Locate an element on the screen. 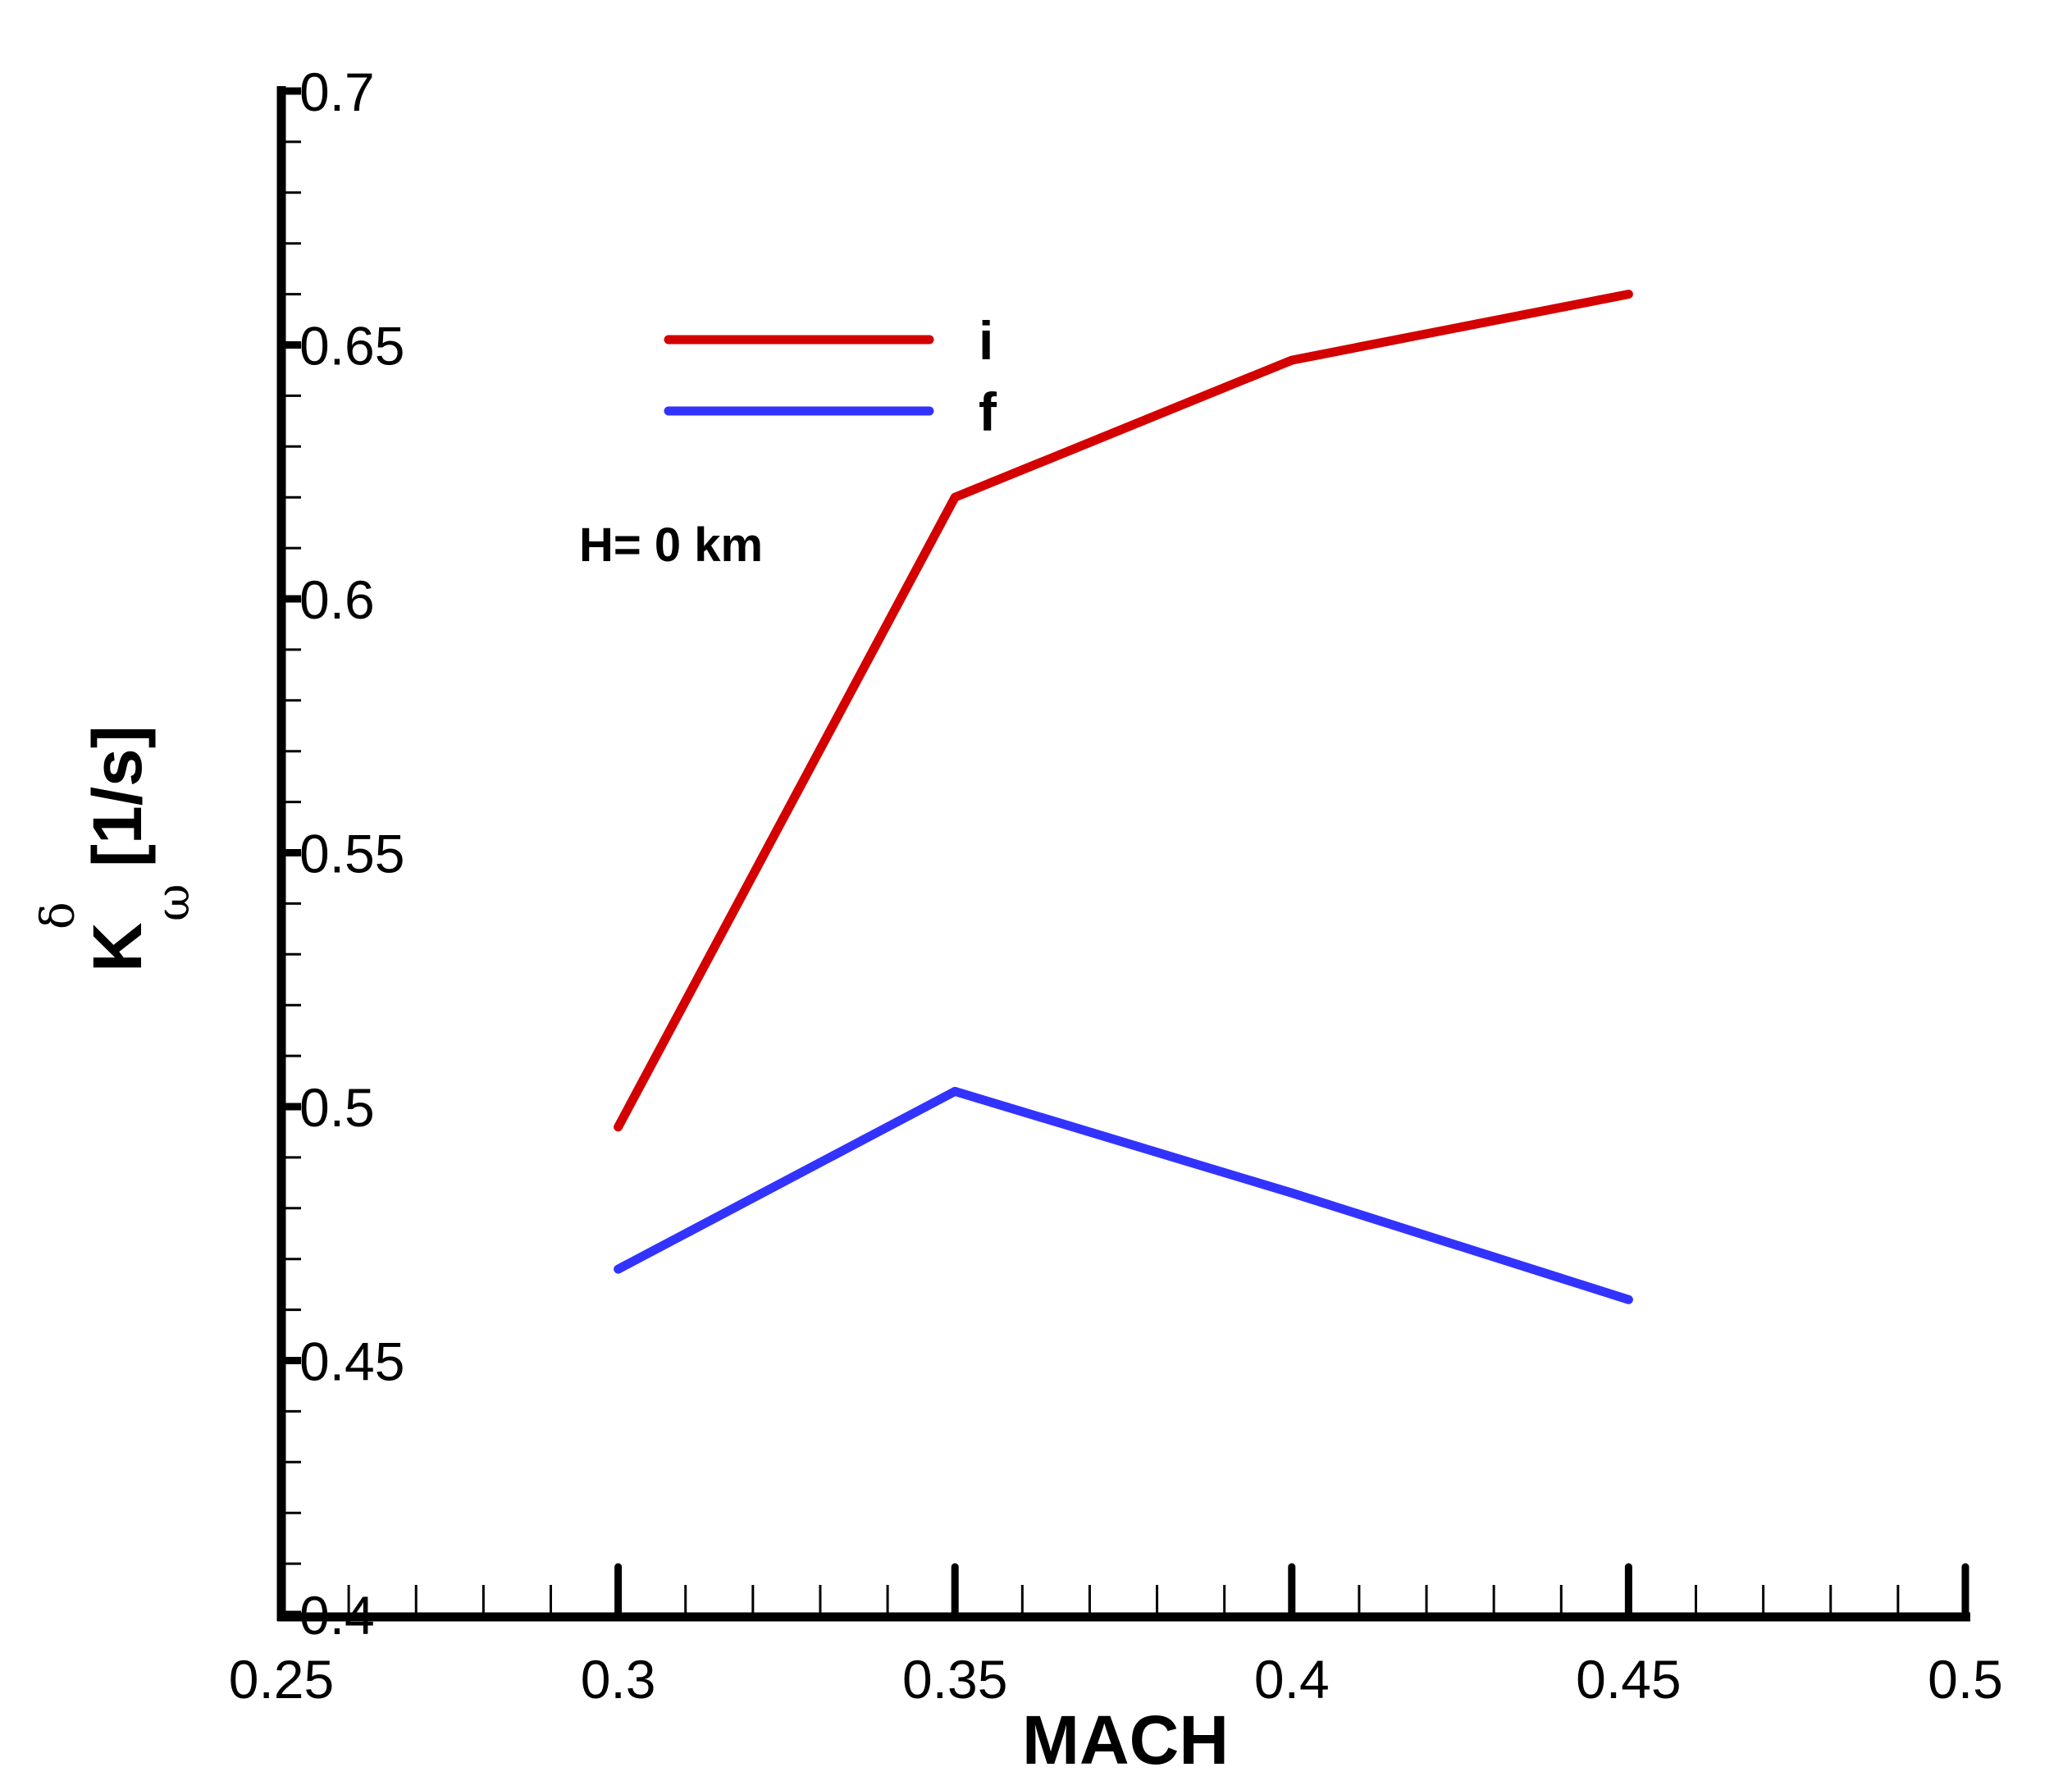 The image size is (2072, 1790). x-tick-label: 0.3 is located at coordinates (618, 1679).